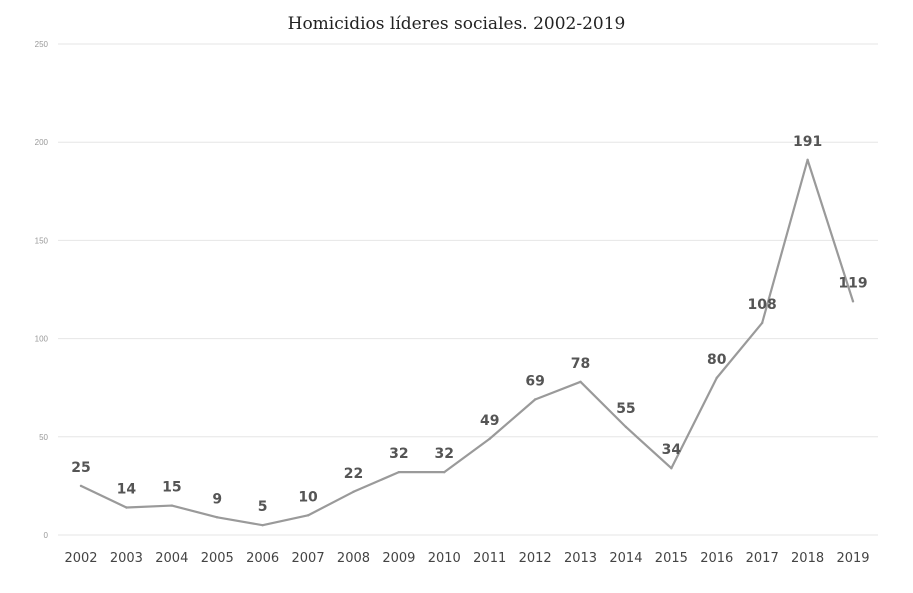 Image resolution: width=913 pixels, height=593 pixels. I want to click on data-label: 15, so click(171, 488).